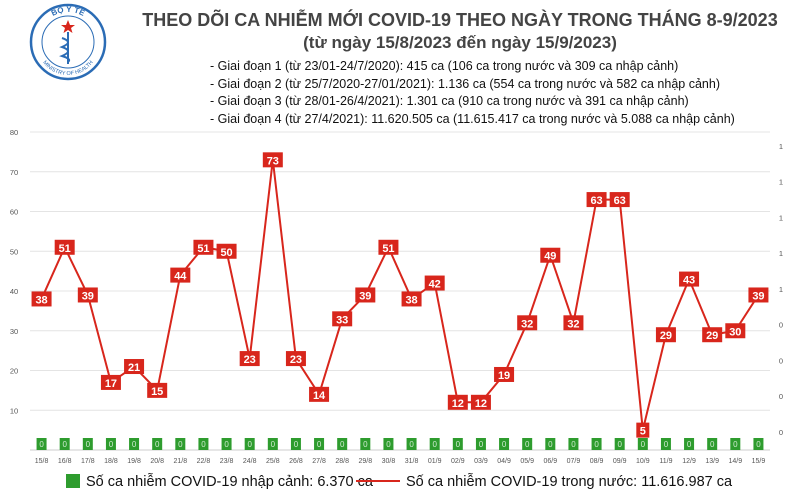  I want to click on data-label: 39, so click(365, 296).